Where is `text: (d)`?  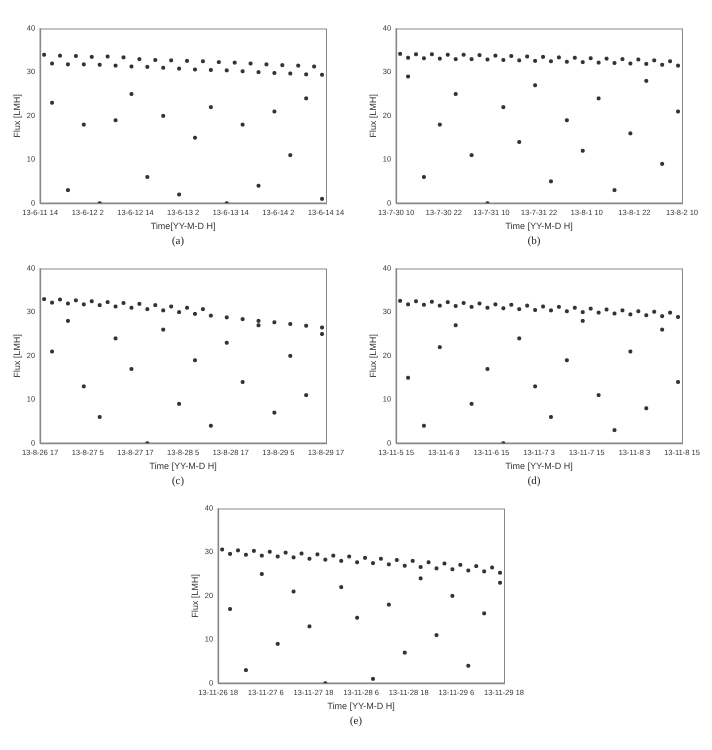
text: (d) is located at coordinates (534, 481).